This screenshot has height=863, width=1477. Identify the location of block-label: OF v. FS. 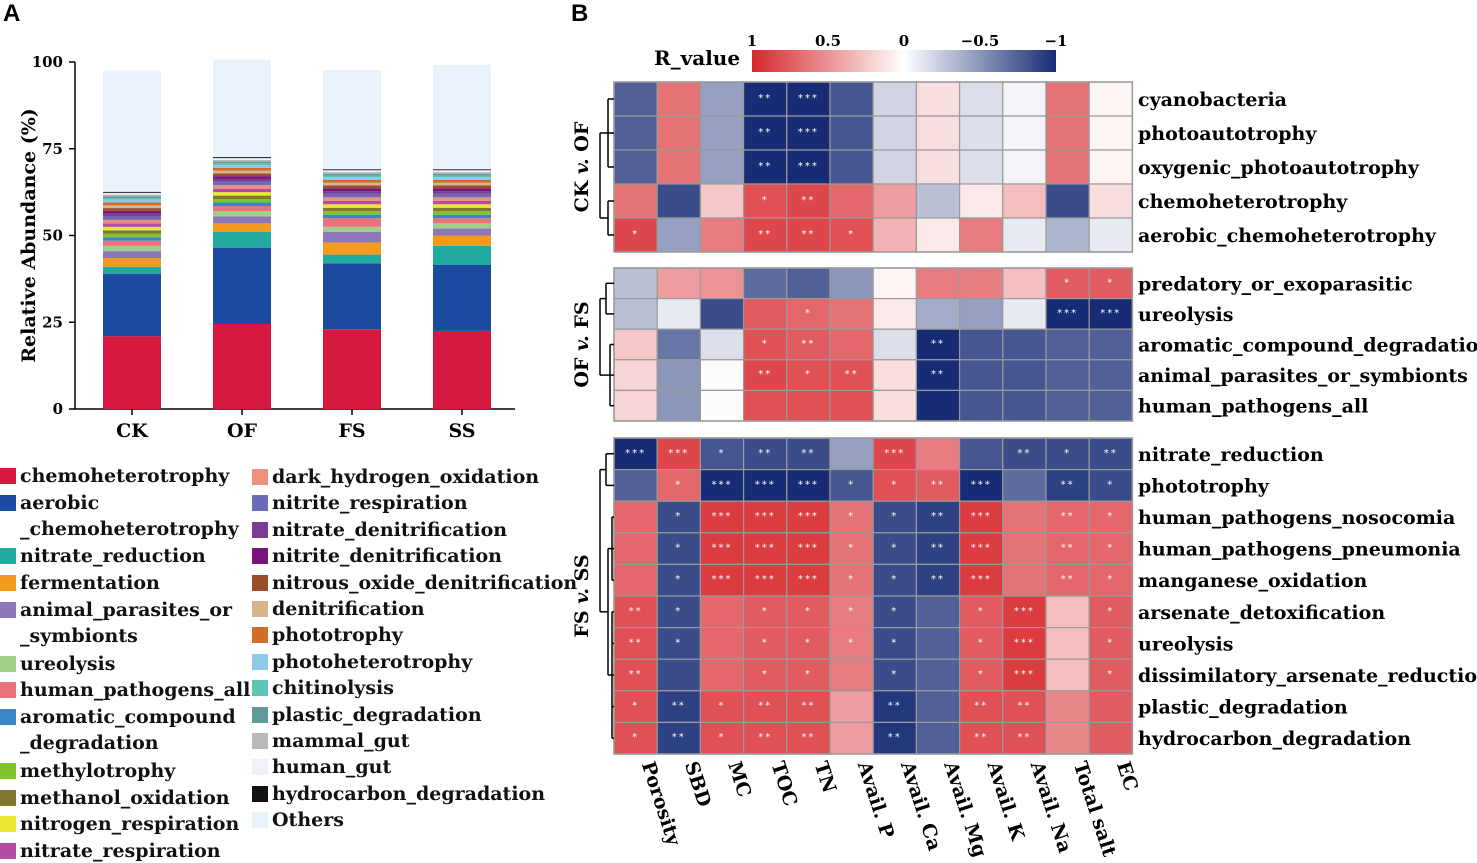
(582, 344).